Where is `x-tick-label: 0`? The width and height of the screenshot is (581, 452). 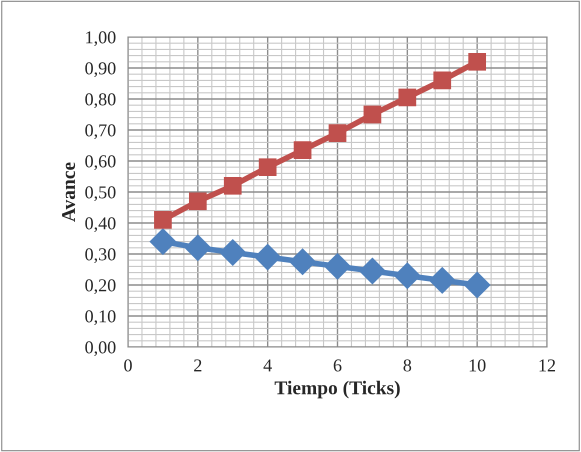
x-tick-label: 0 is located at coordinates (128, 365).